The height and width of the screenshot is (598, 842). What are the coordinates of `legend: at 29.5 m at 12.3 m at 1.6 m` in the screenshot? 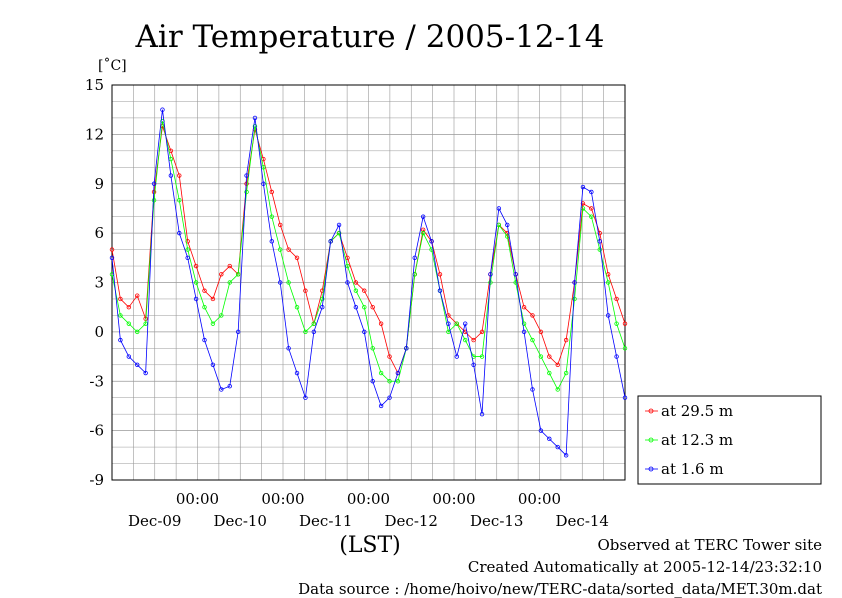 It's located at (729, 440).